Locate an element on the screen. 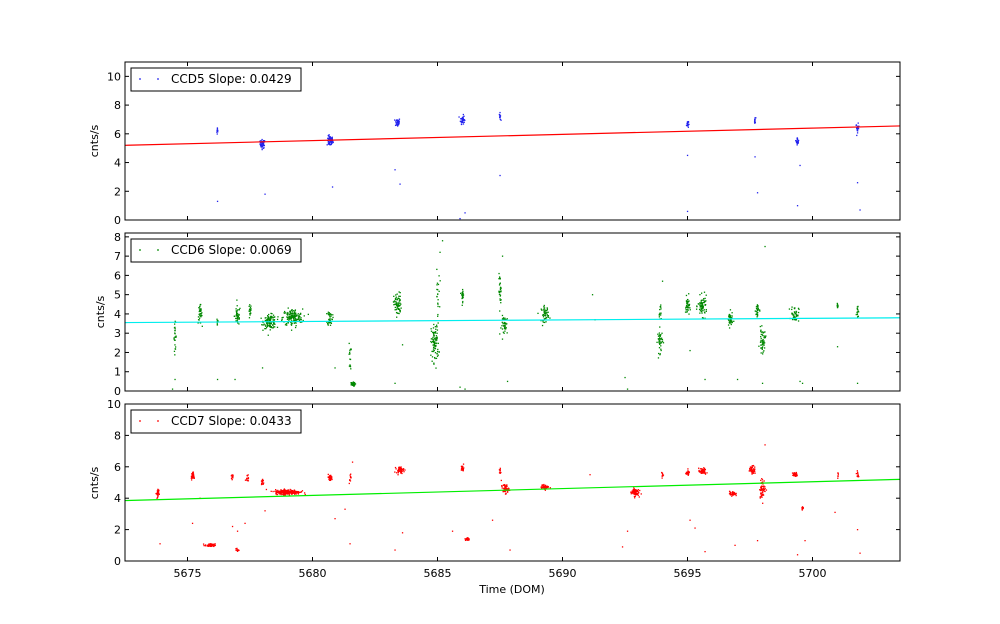 This screenshot has height=624, width=1000. y-tick-label-ccd6-6: 6 is located at coordinates (117, 275).